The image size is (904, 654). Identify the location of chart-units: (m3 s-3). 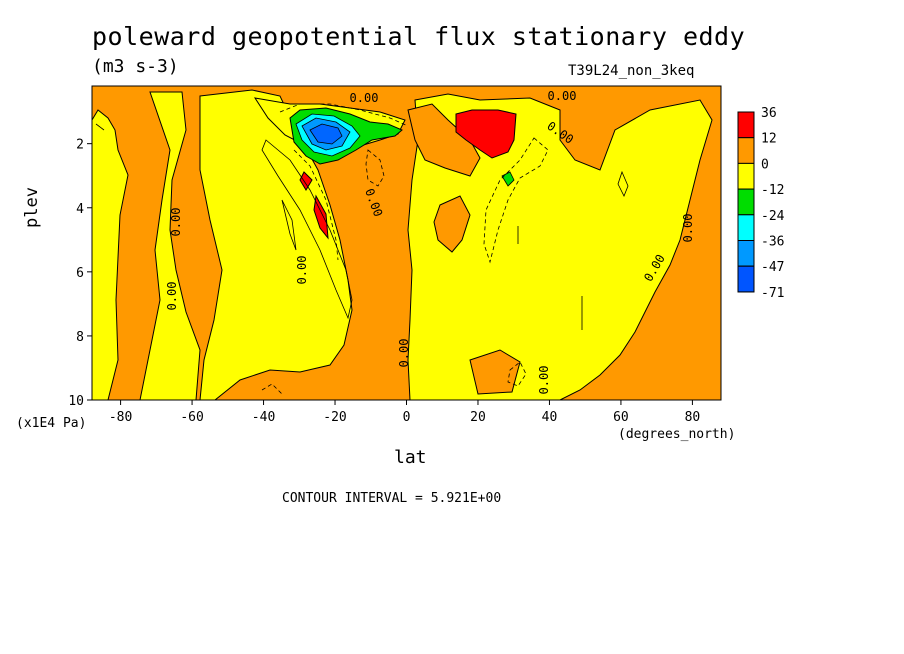
(135, 66).